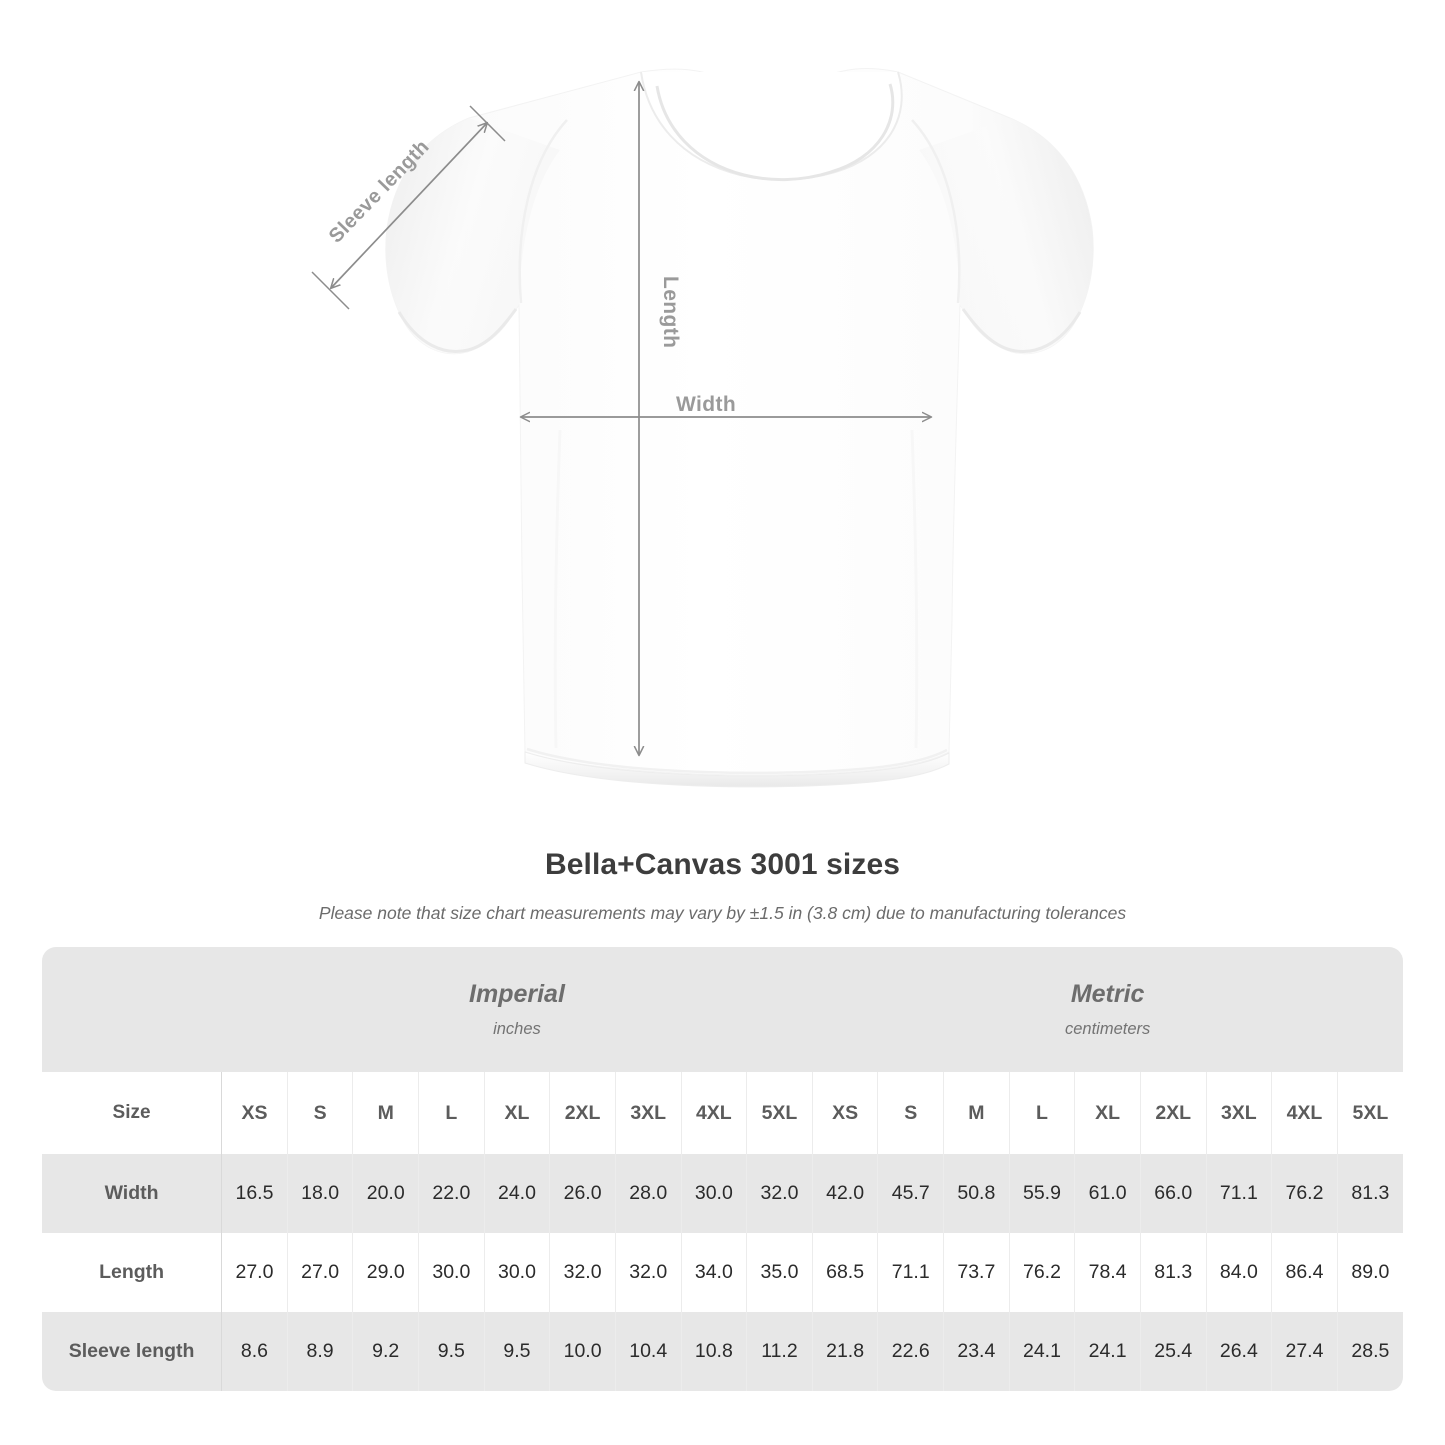  What do you see at coordinates (670, 312) in the screenshot?
I see `length-label: Length` at bounding box center [670, 312].